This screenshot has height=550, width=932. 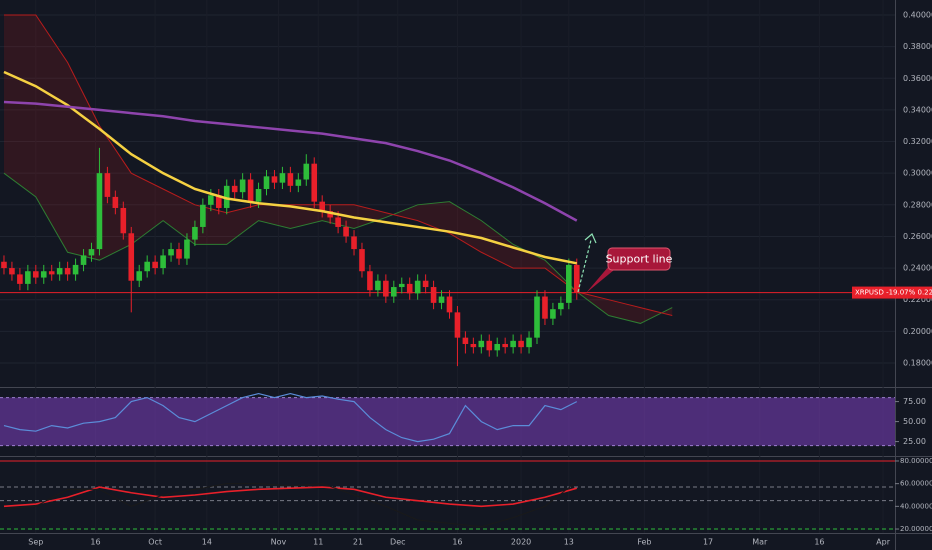 I want to click on moving-average, so click(x=290, y=161).